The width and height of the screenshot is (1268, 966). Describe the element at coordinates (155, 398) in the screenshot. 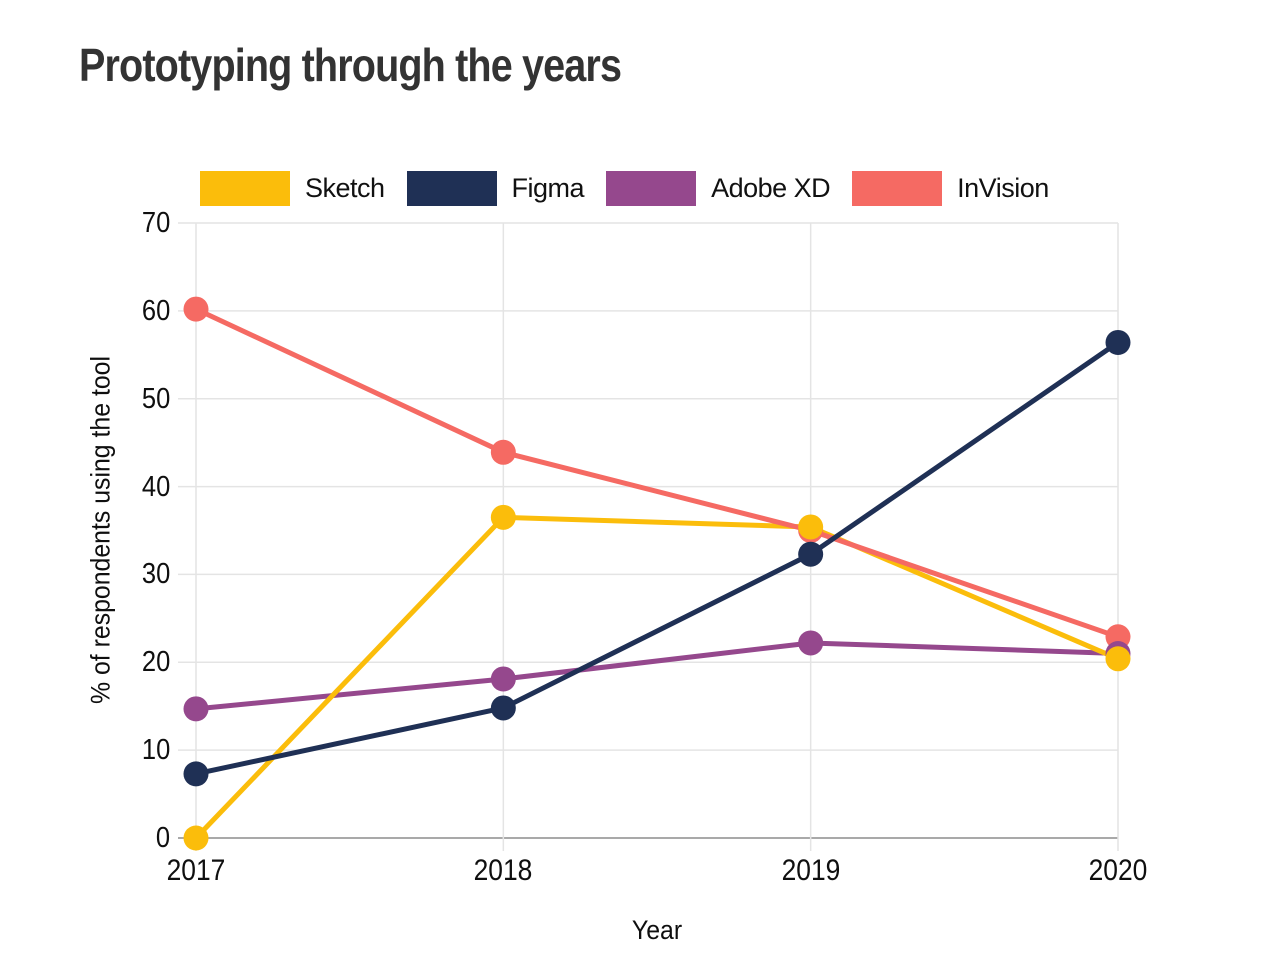

I see `y-tick-label-50: 50` at that location.